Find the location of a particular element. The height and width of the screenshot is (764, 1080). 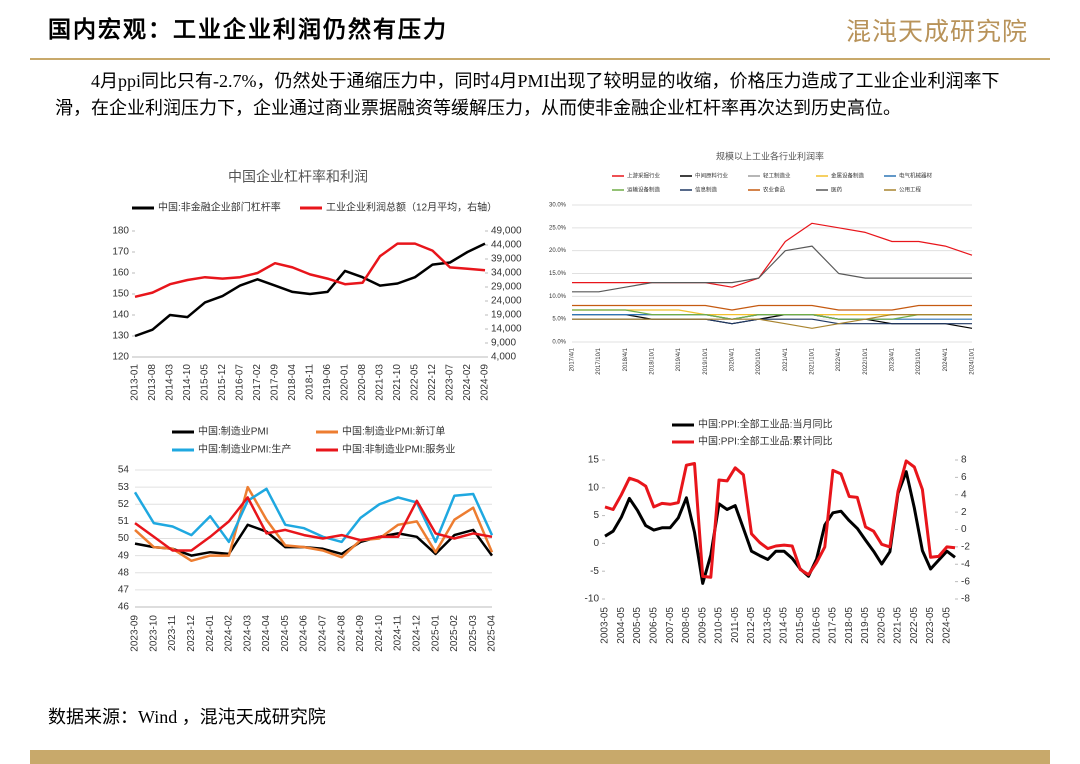

x-tick-label: 2012-05 is located at coordinates (751, 625).